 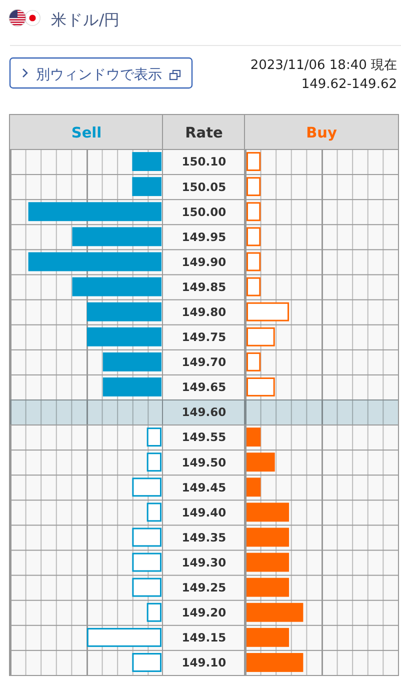 I want to click on y-tick-label: 149.45, so click(x=204, y=487).